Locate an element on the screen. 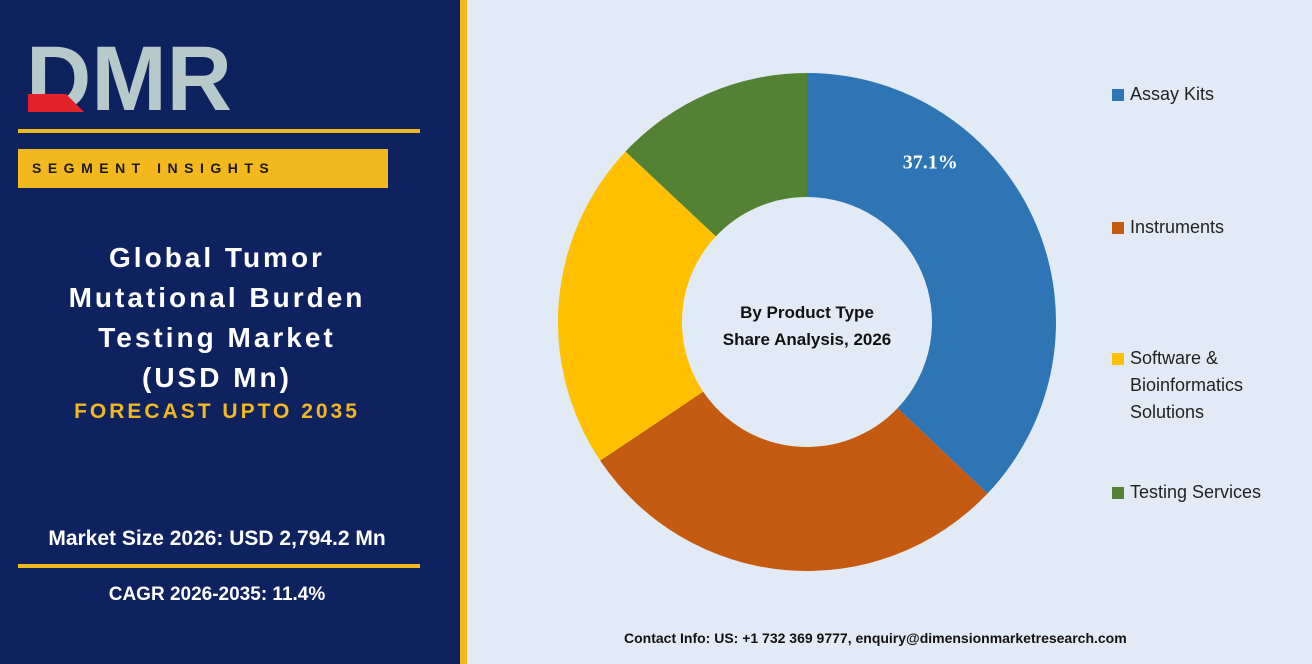  donut-slice-software-bioinformatics-solutions is located at coordinates (637, 306).